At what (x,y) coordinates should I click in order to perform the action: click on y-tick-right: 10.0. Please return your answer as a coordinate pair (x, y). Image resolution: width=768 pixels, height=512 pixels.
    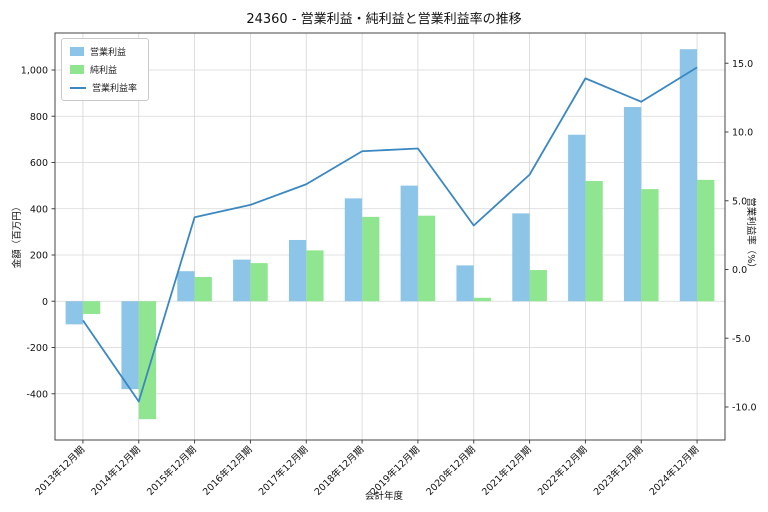
    Looking at the image, I should click on (742, 133).